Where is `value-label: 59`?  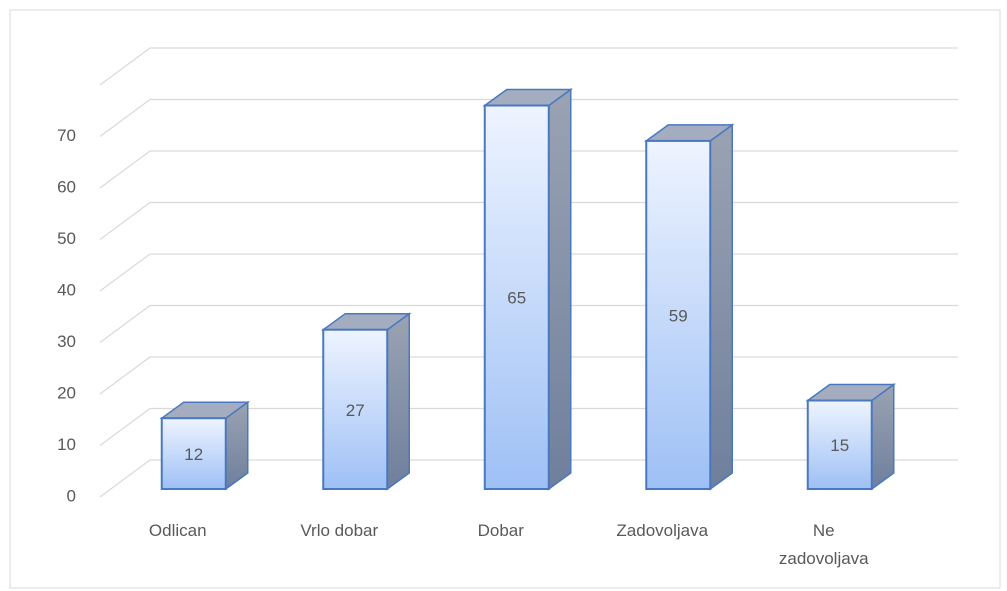
value-label: 59 is located at coordinates (678, 315).